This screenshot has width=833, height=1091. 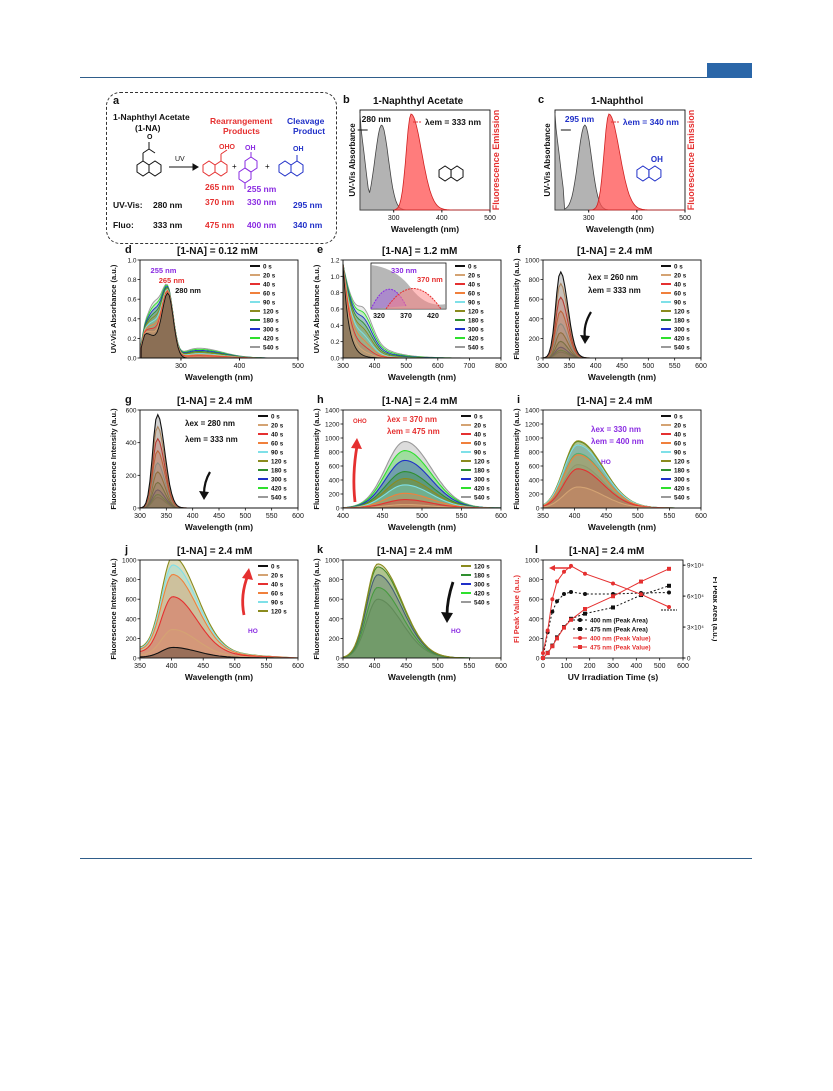 I want to click on uvvis-row-label: UV-Vis:, so click(x=128, y=205).